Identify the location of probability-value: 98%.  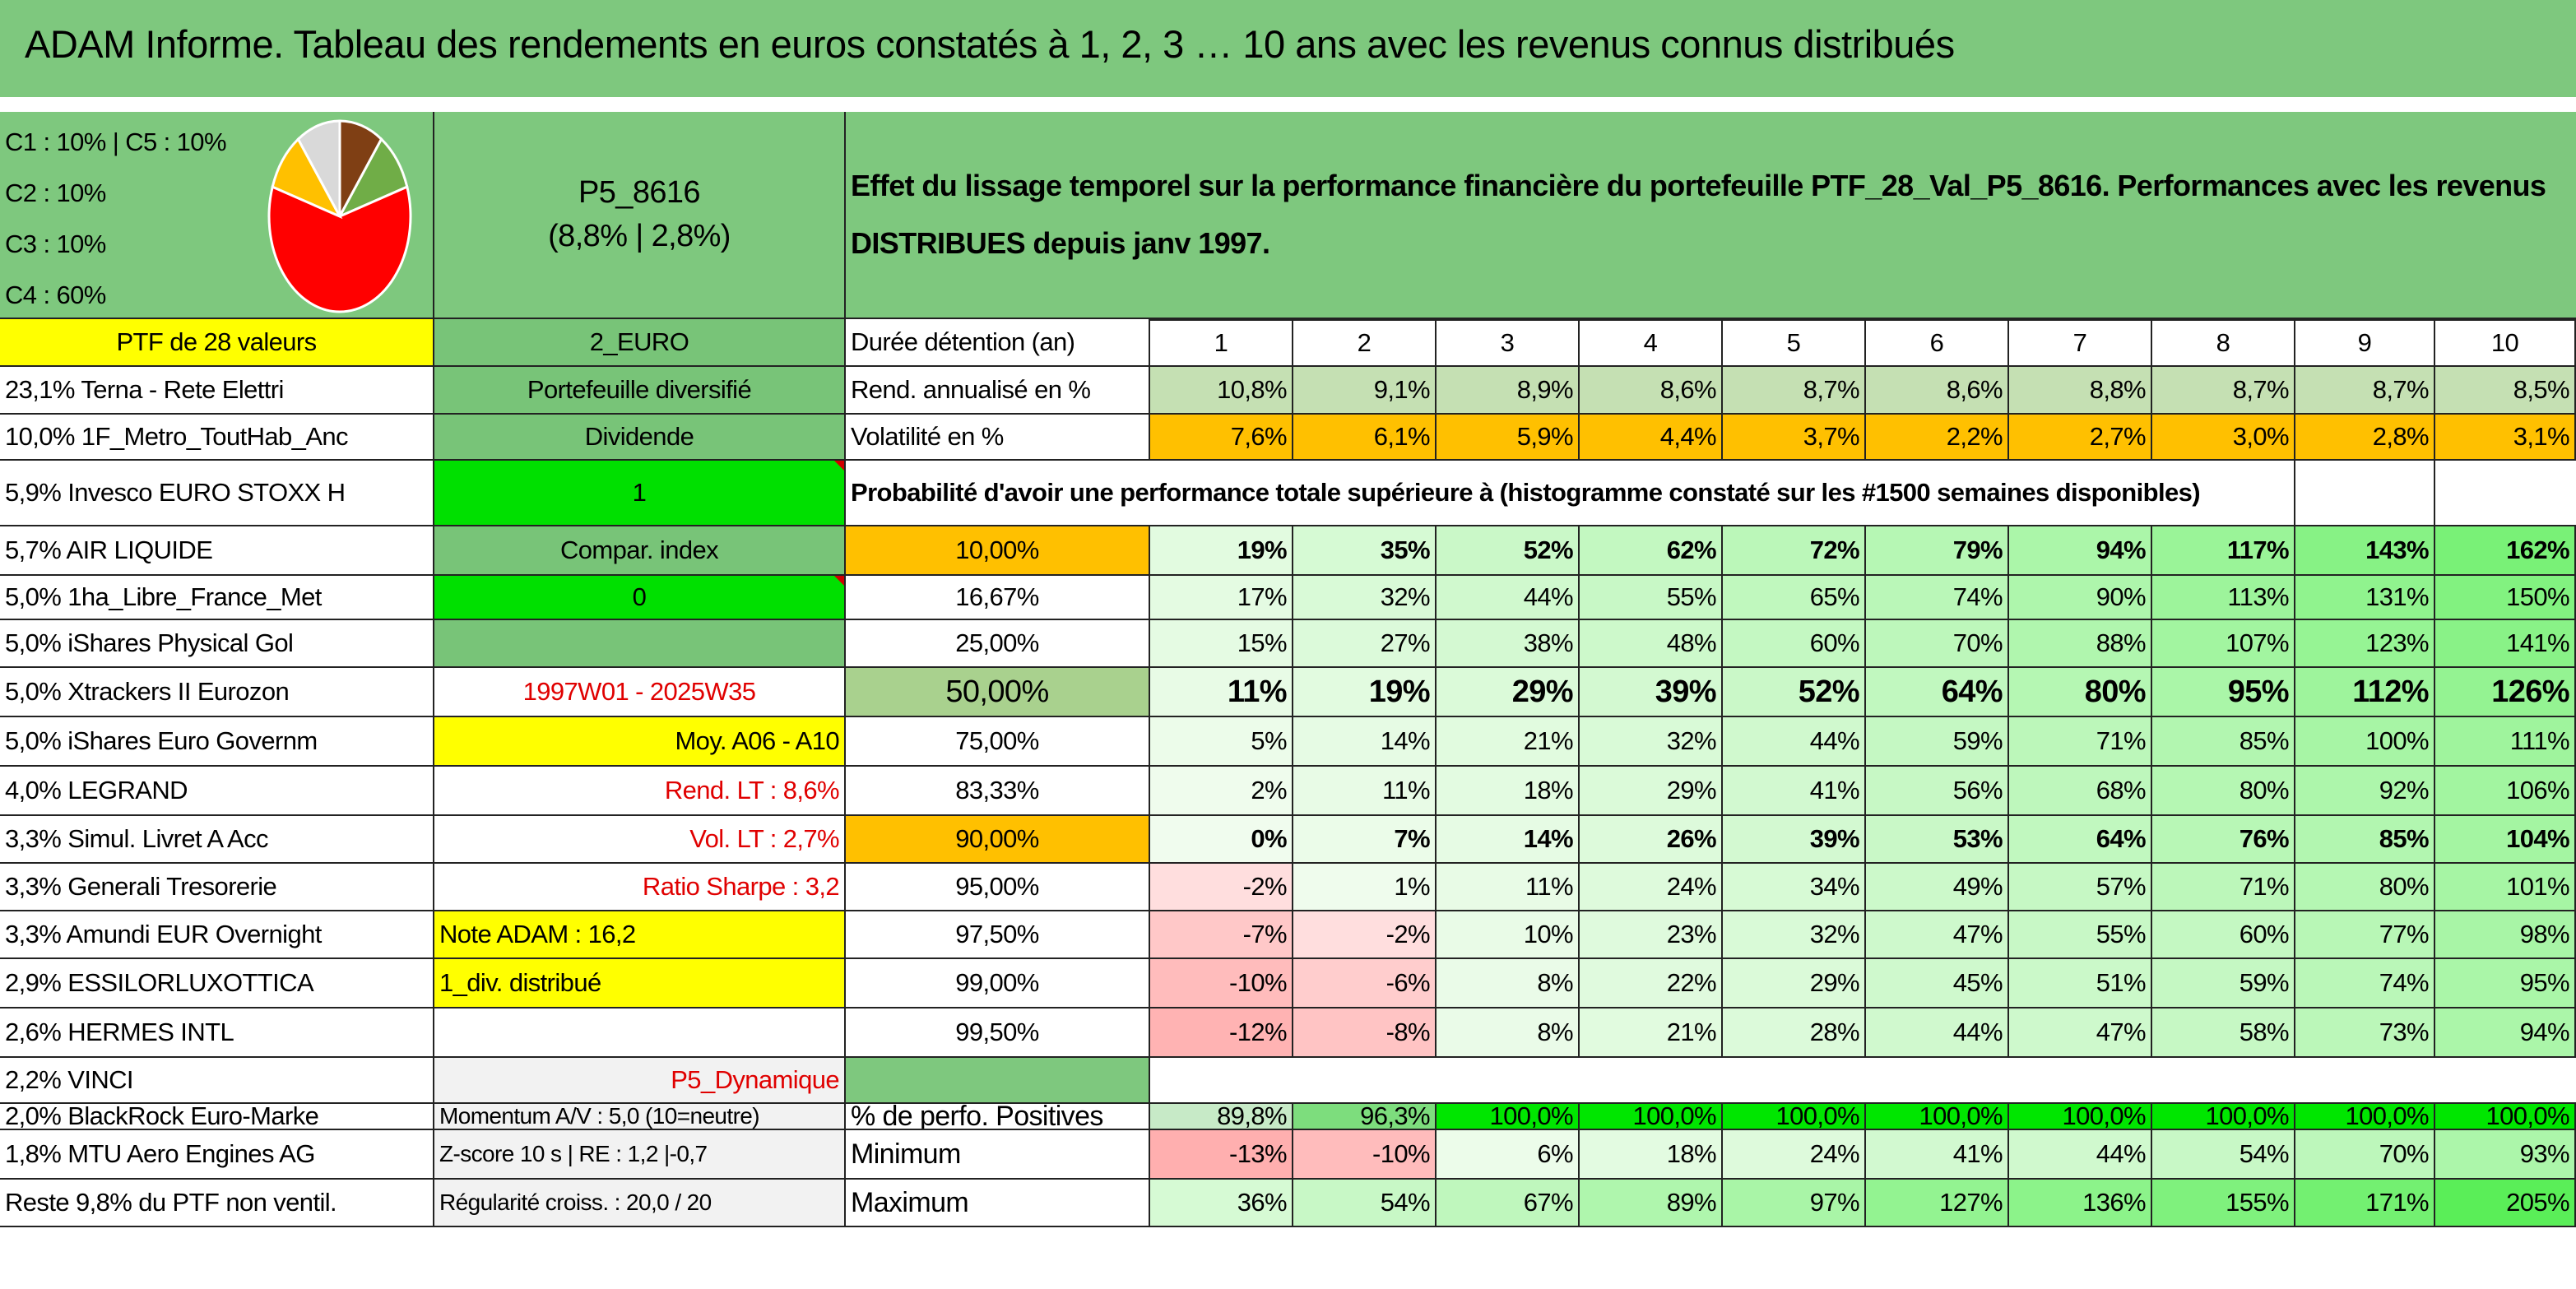
(2506, 935).